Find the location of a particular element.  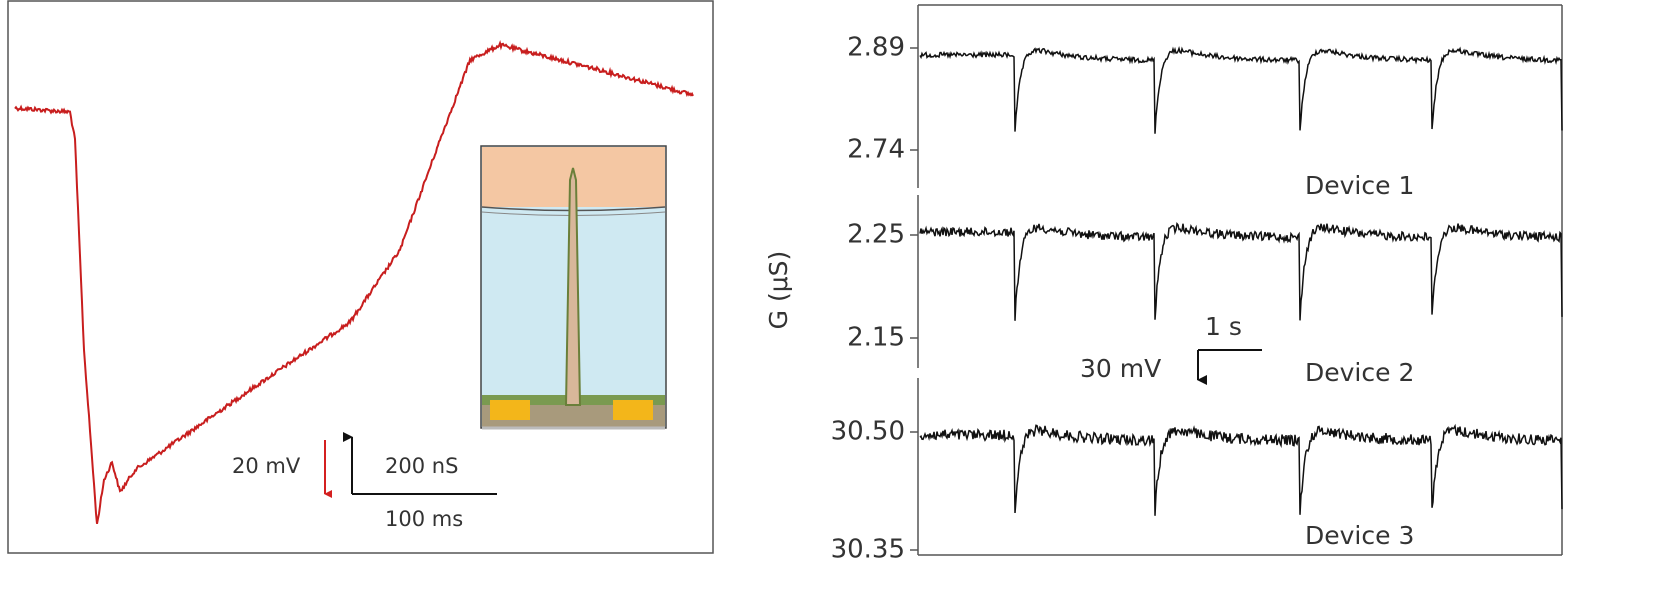

device-inset is located at coordinates (573, 287).